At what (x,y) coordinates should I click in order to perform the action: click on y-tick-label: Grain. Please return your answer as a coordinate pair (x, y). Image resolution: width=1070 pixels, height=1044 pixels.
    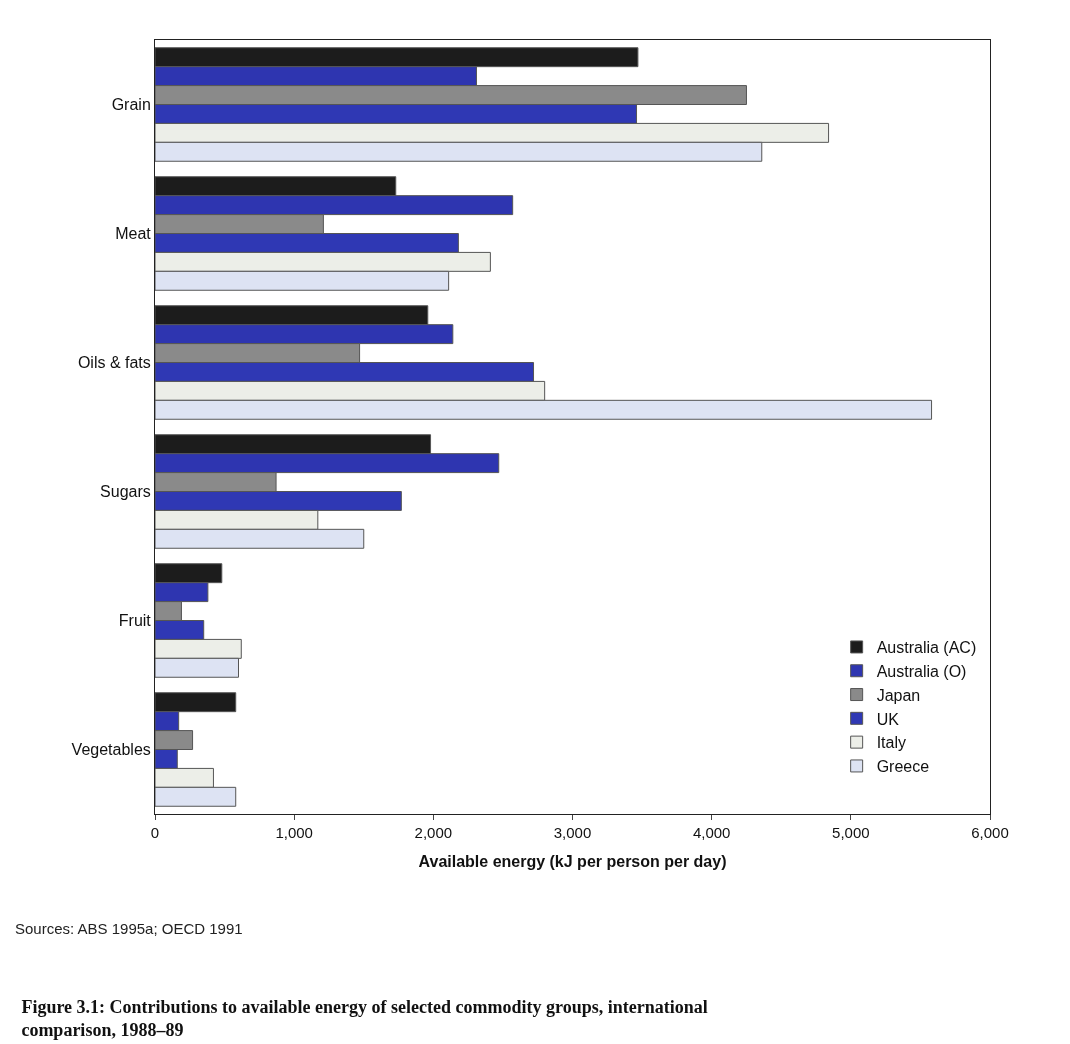
    Looking at the image, I should click on (131, 105).